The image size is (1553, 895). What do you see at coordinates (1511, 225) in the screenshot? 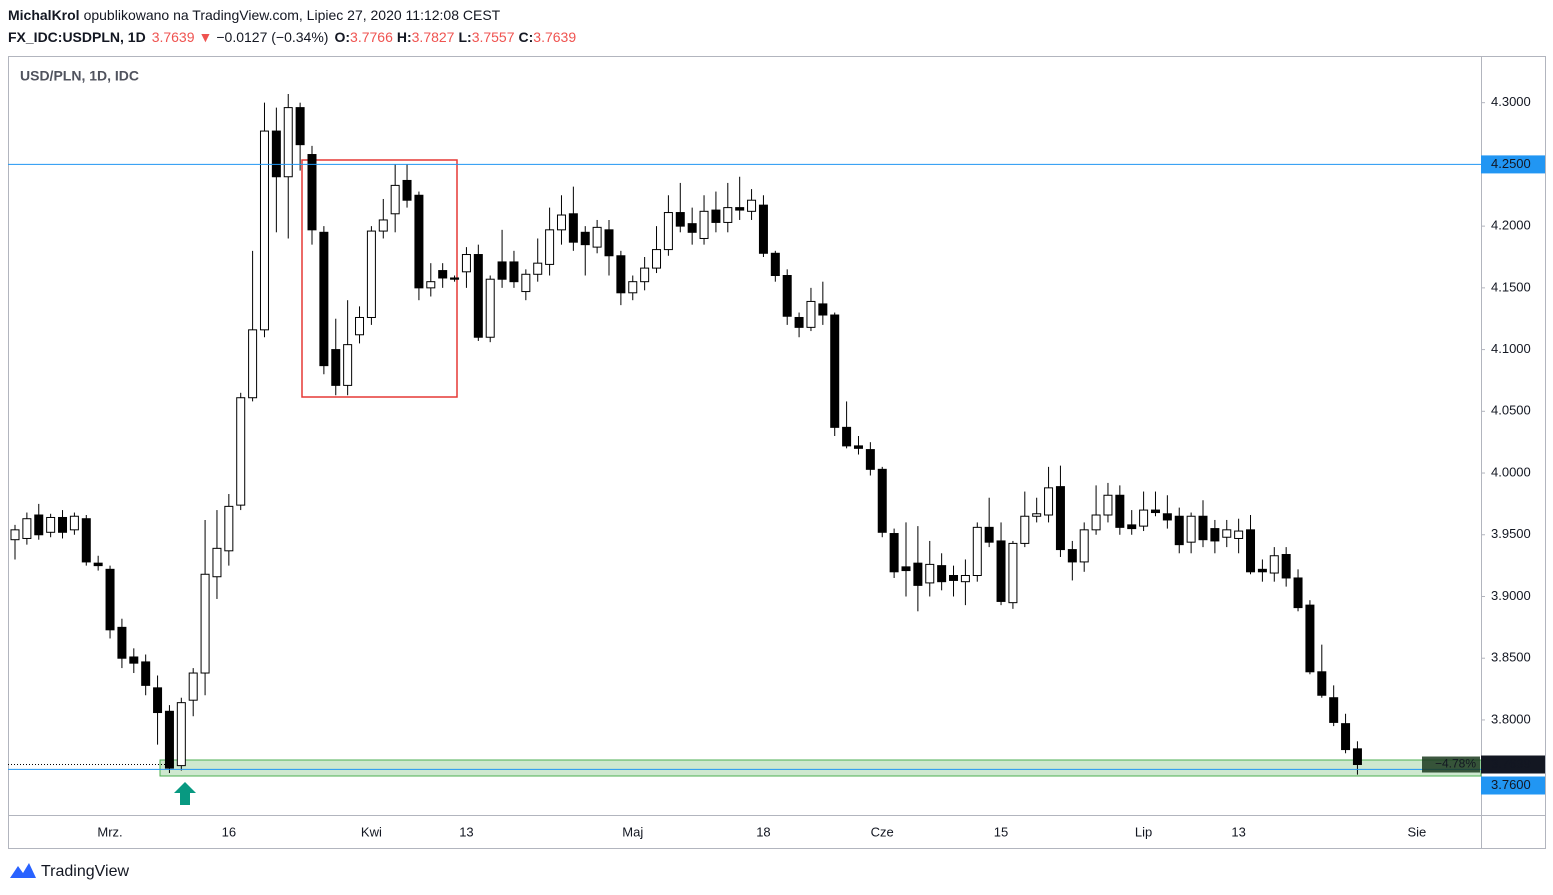
I see `y-tick-label: 4.2000` at bounding box center [1511, 225].